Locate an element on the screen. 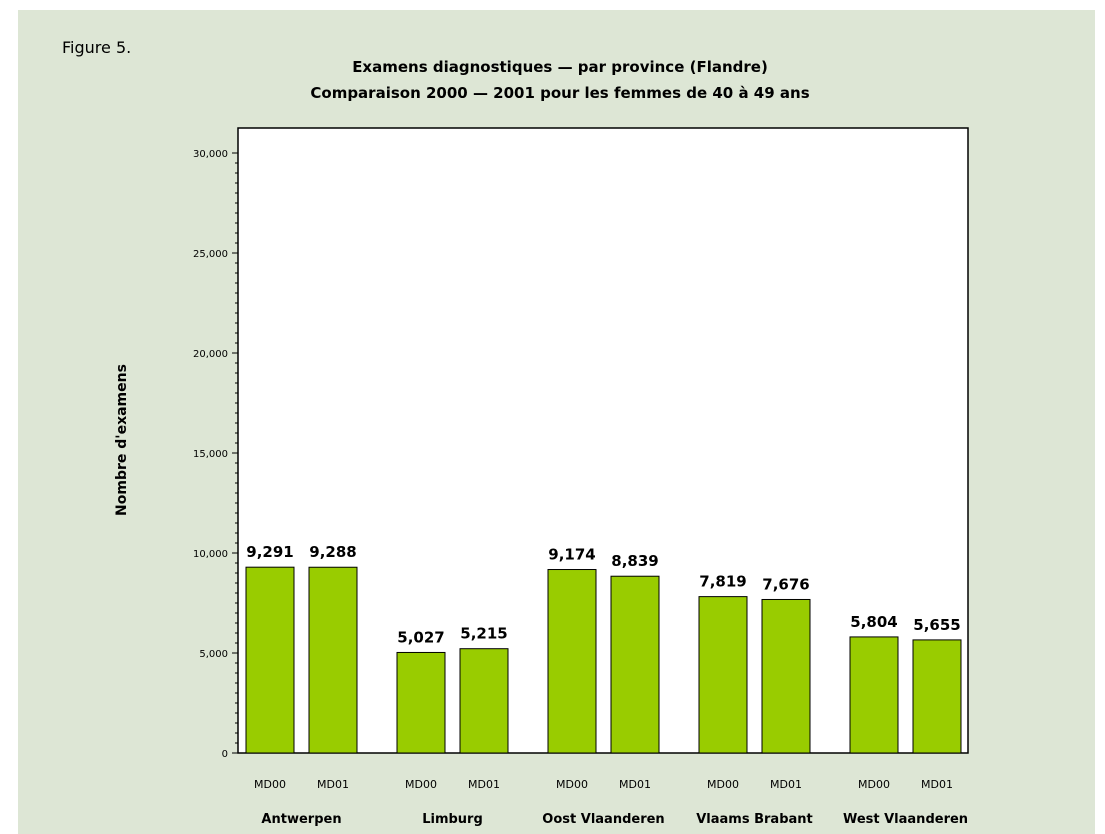  data-label: 5,027 is located at coordinates (420, 637).